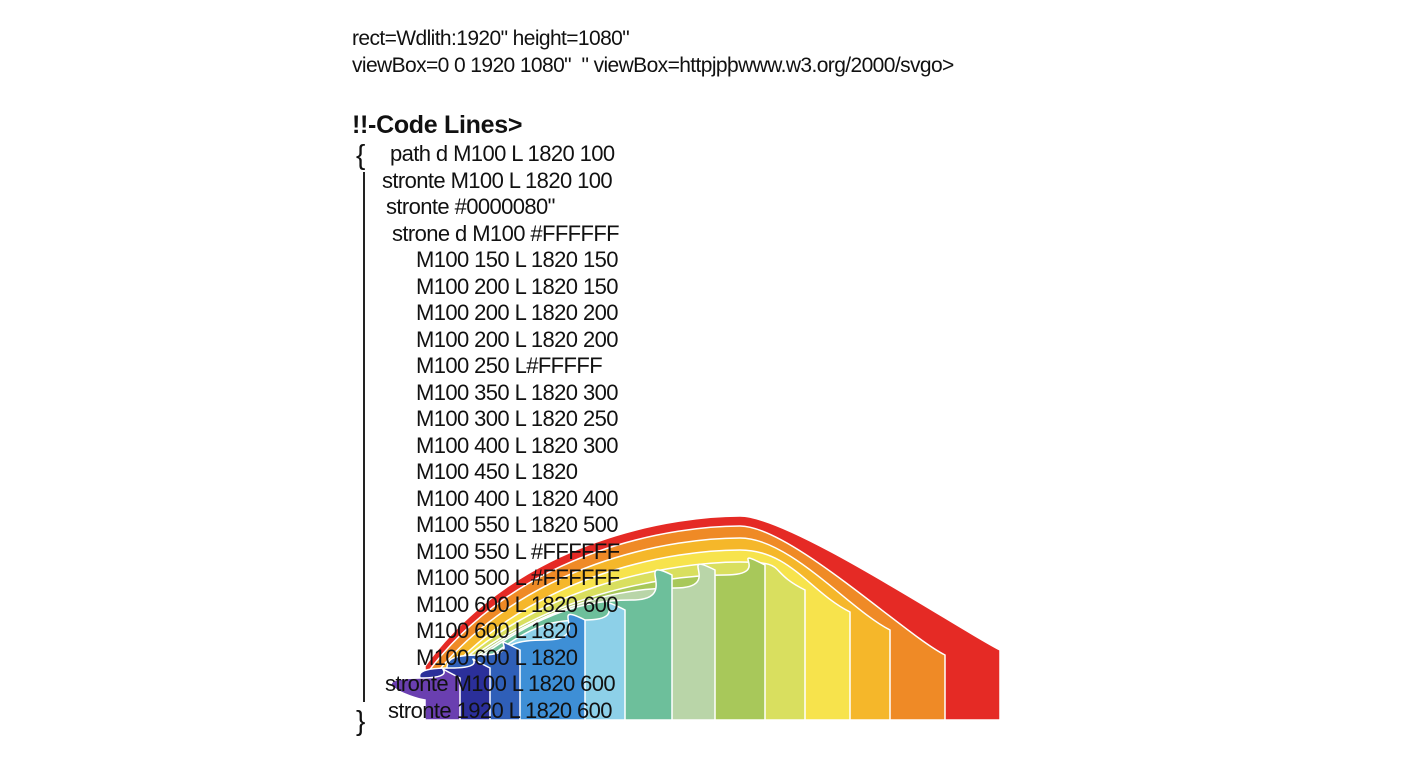 The width and height of the screenshot is (1408, 768). I want to click on brace-line, so click(364, 437).